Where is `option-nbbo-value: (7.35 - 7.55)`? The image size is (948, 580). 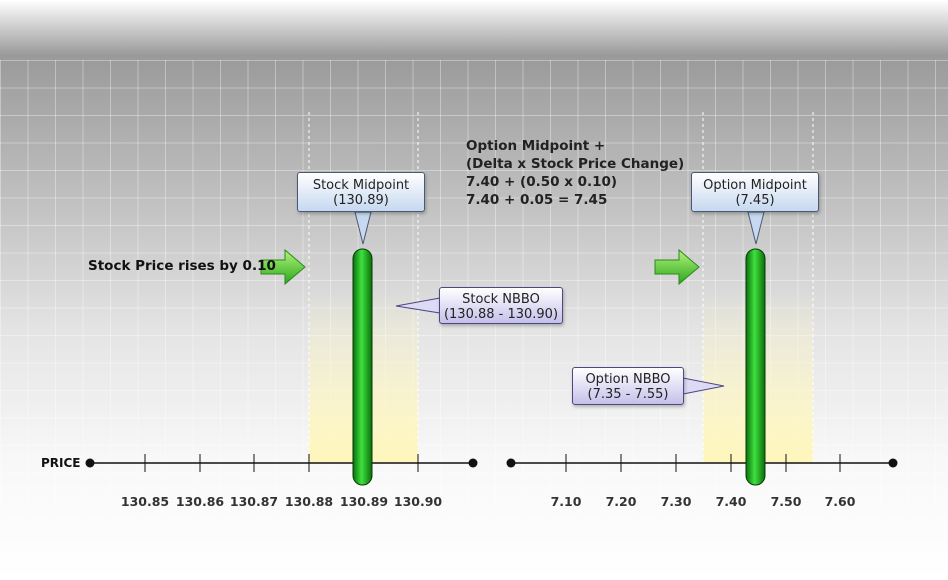 option-nbbo-value: (7.35 - 7.55) is located at coordinates (628, 394).